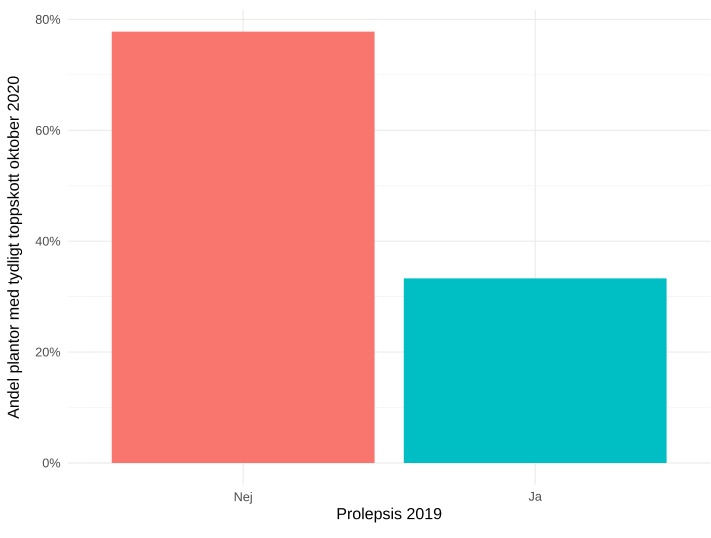 The width and height of the screenshot is (711, 538). What do you see at coordinates (48, 19) in the screenshot?
I see `y-tick-label: 80%` at bounding box center [48, 19].